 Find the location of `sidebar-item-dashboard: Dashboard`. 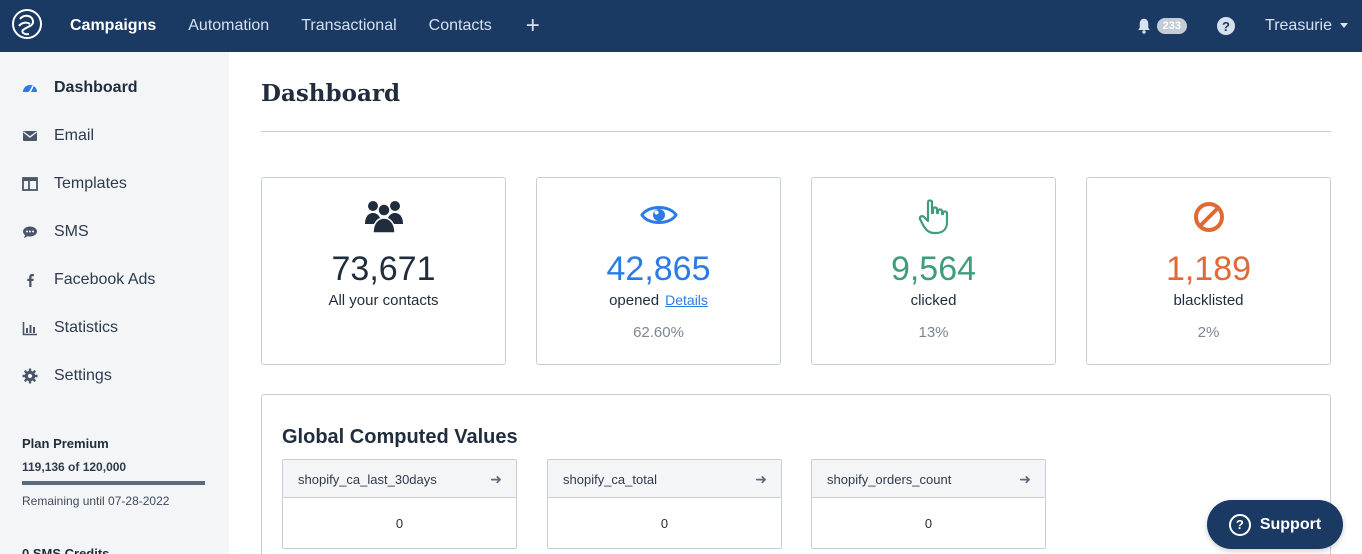

sidebar-item-dashboard: Dashboard is located at coordinates (114, 88).